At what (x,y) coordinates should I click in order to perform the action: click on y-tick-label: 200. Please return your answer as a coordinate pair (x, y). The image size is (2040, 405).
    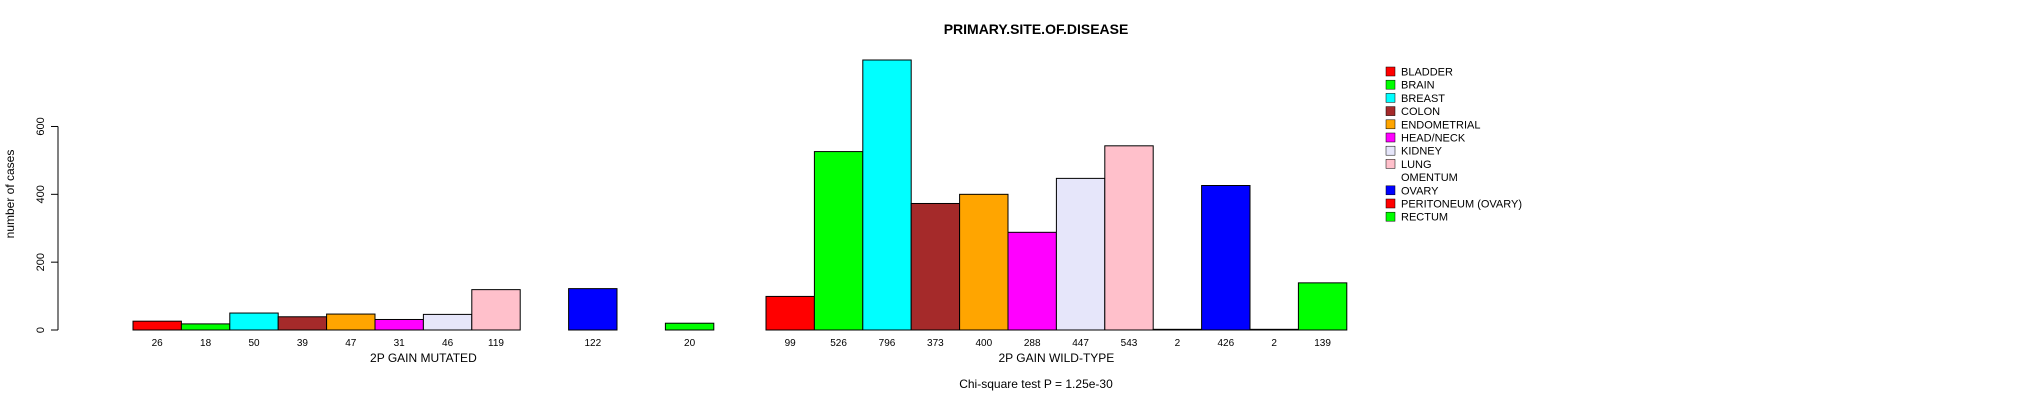
    Looking at the image, I should click on (41, 262).